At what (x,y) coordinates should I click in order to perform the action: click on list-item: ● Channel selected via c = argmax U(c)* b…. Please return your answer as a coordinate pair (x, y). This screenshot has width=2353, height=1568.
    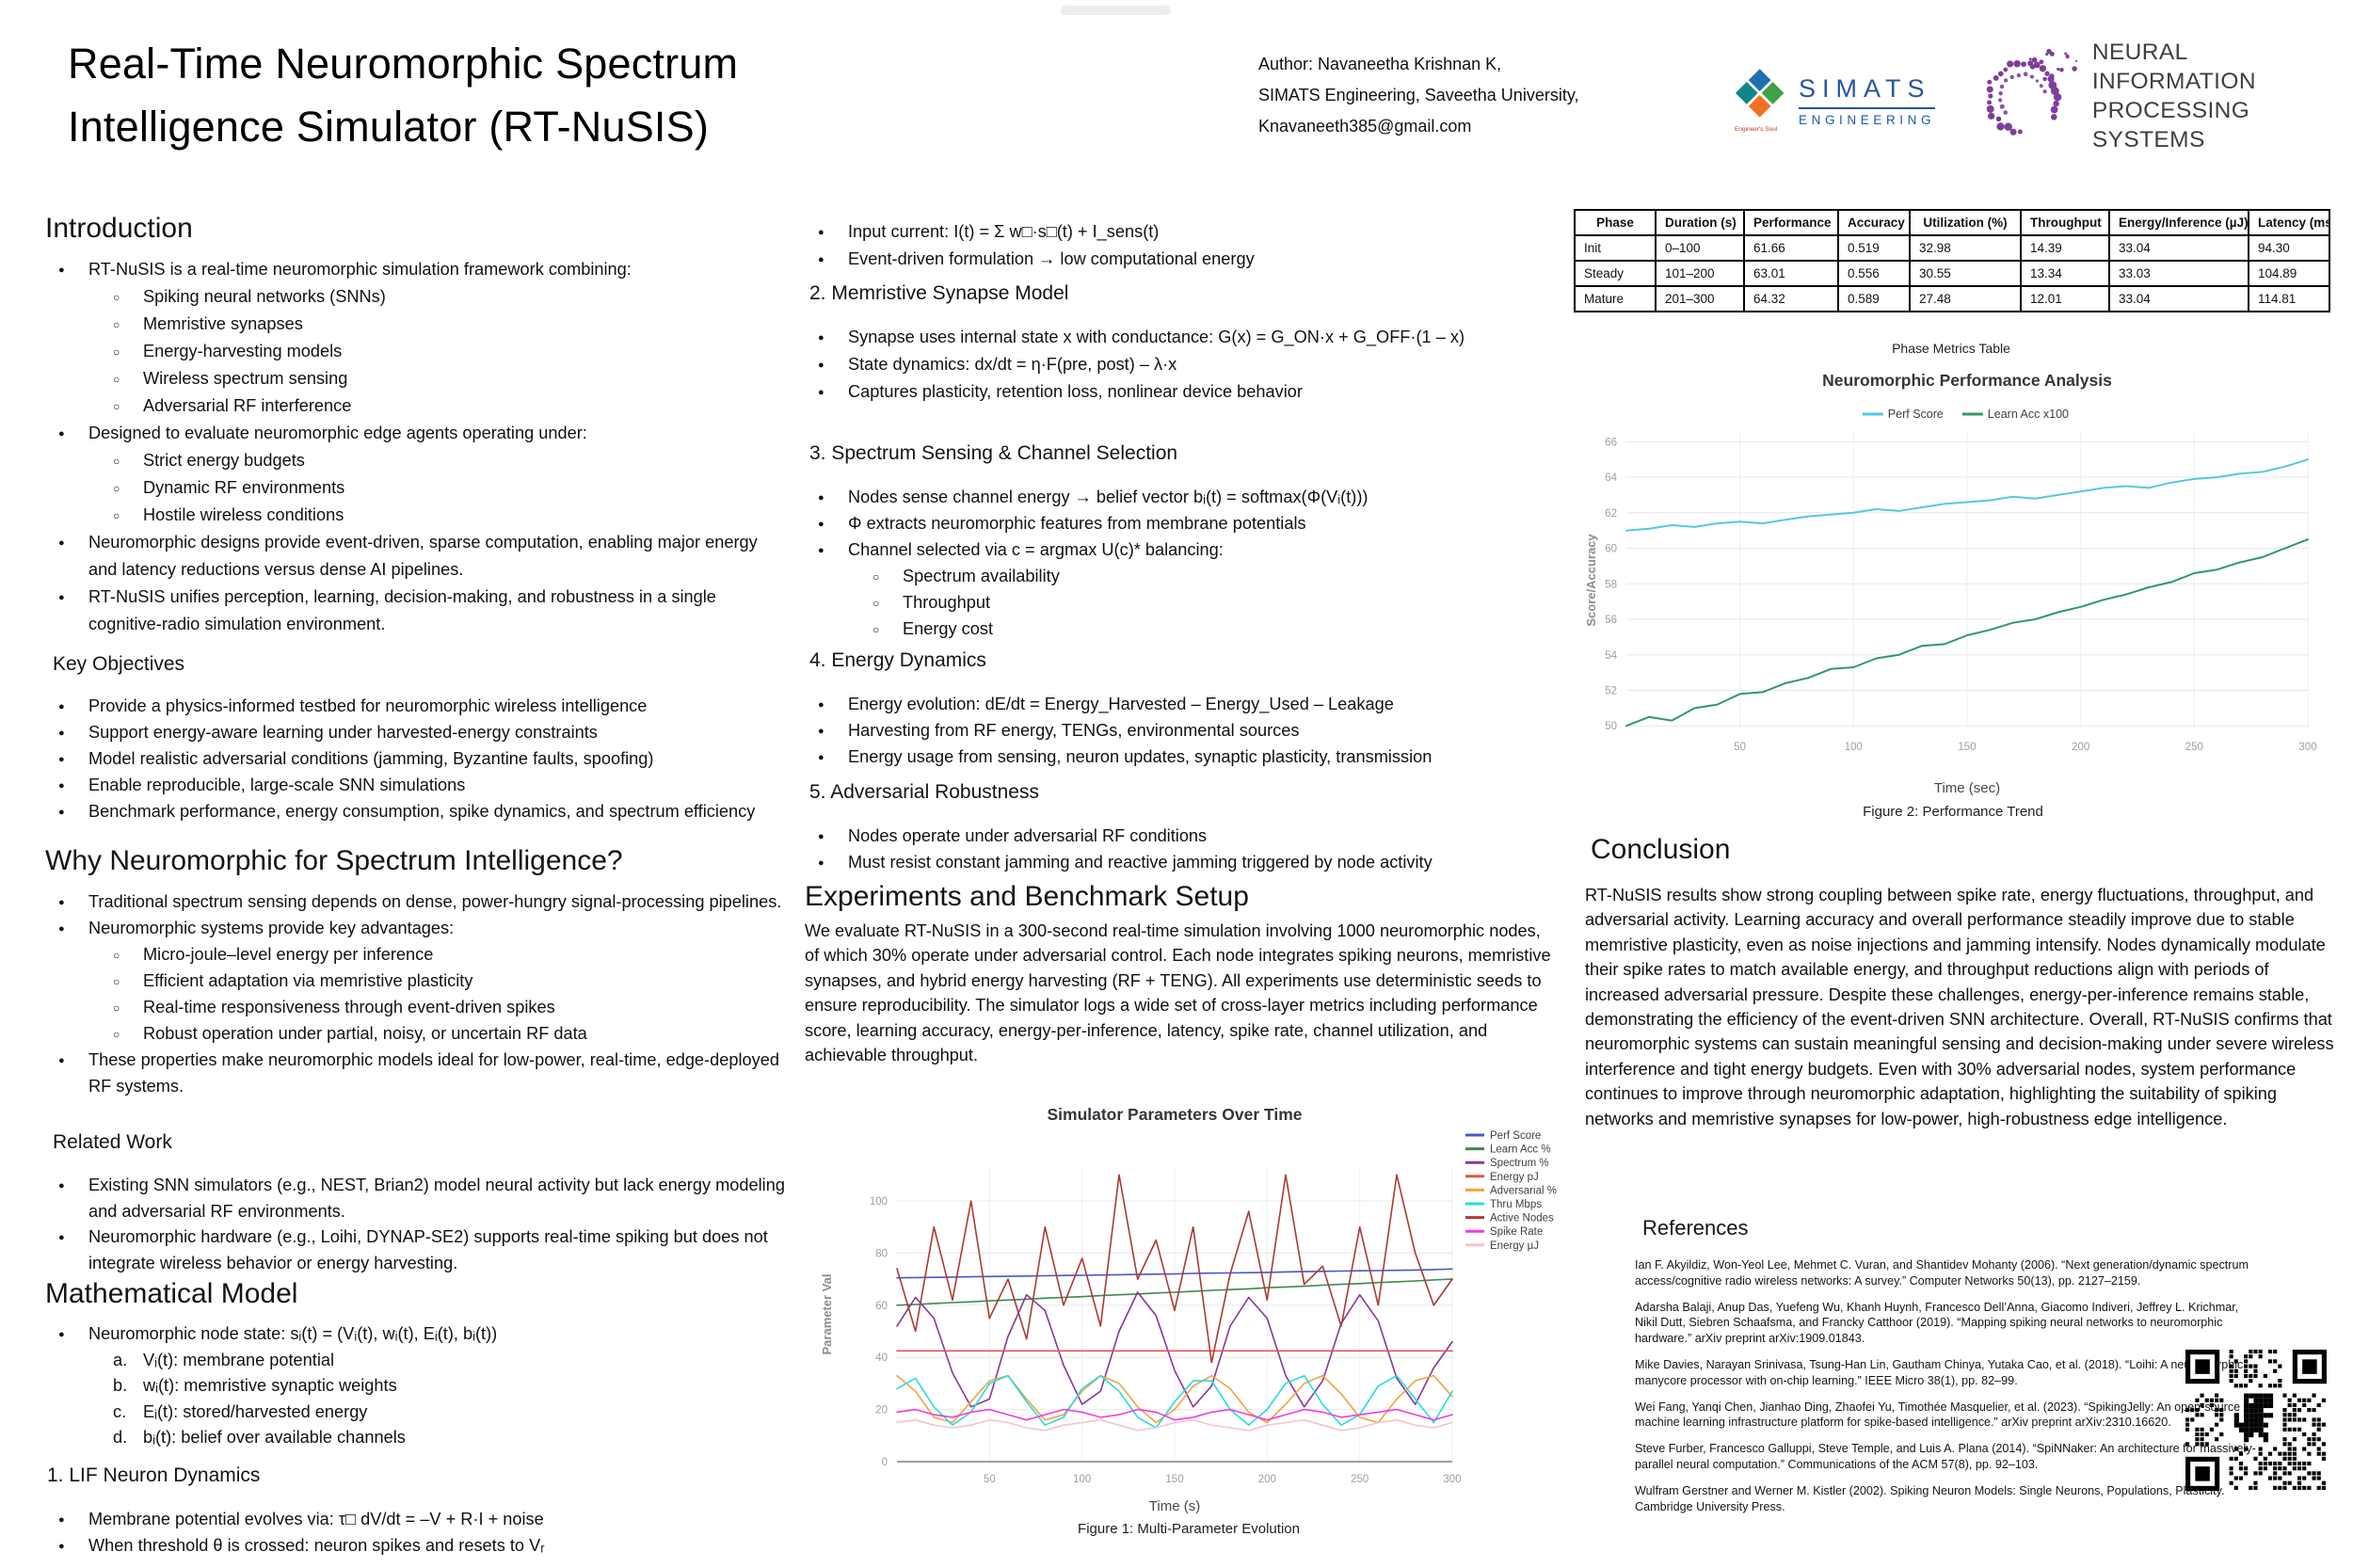
    Looking at the image, I should click on (1185, 549).